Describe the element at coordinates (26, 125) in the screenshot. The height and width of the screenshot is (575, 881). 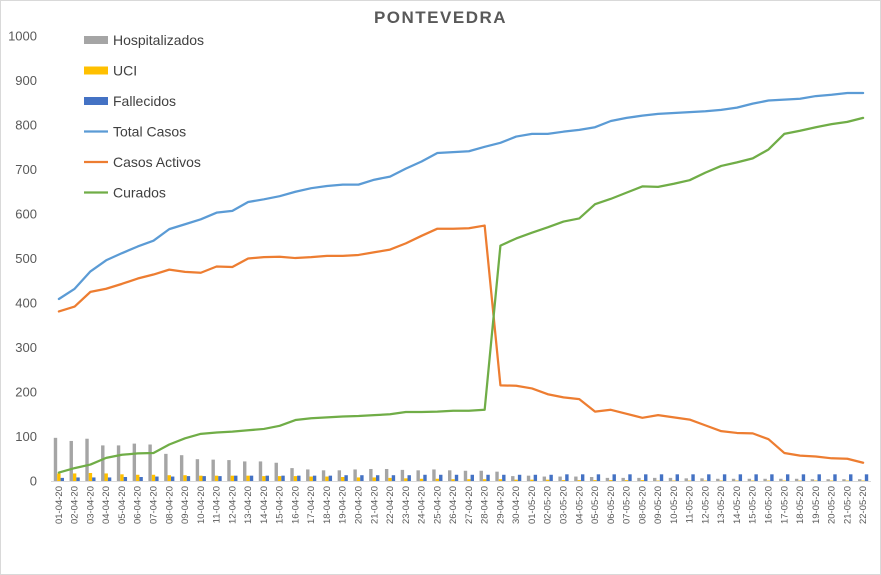
I see `y-tick-label: 800` at that location.